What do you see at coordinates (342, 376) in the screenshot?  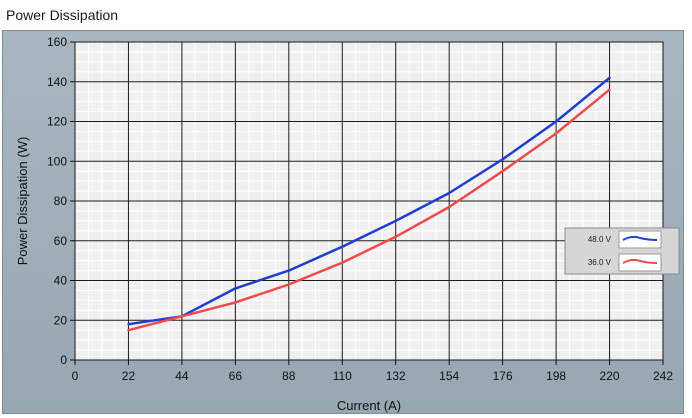 I see `x-tick-label: 110` at bounding box center [342, 376].